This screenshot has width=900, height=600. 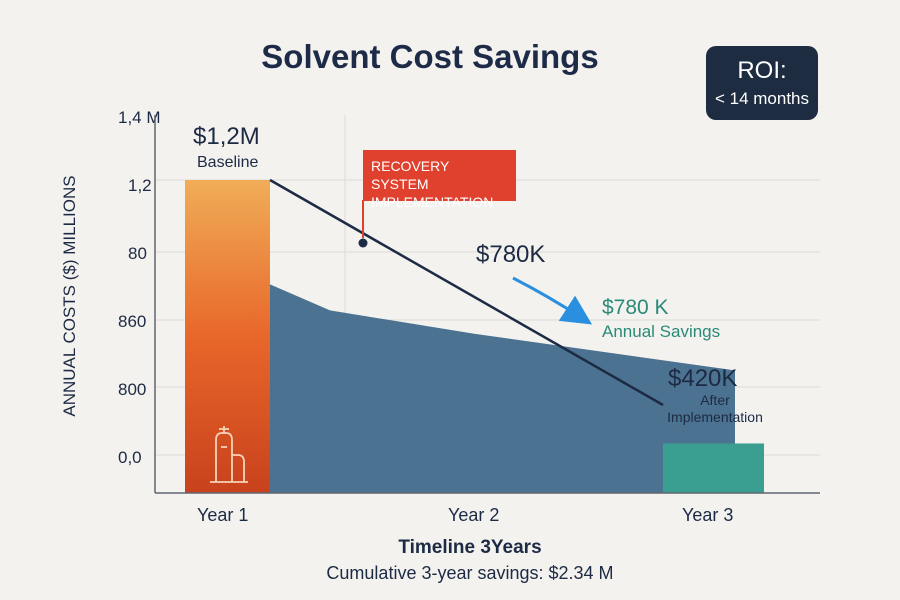 I want to click on savings-value-label: $780 K, so click(x=635, y=307).